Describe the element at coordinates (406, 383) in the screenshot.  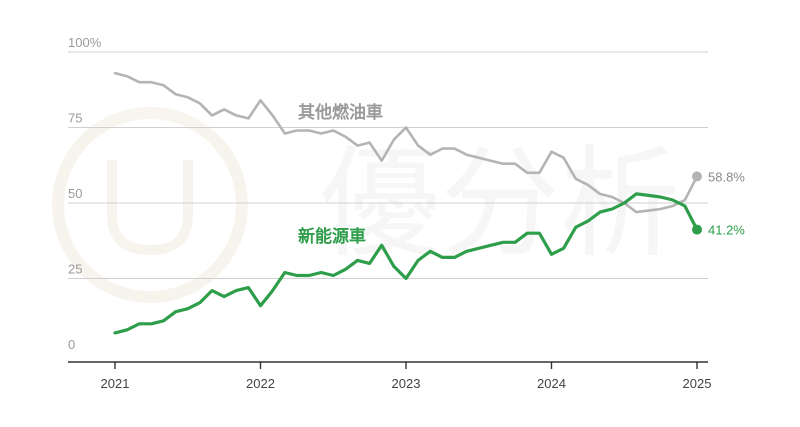
I see `x-tick-label: 2023` at that location.